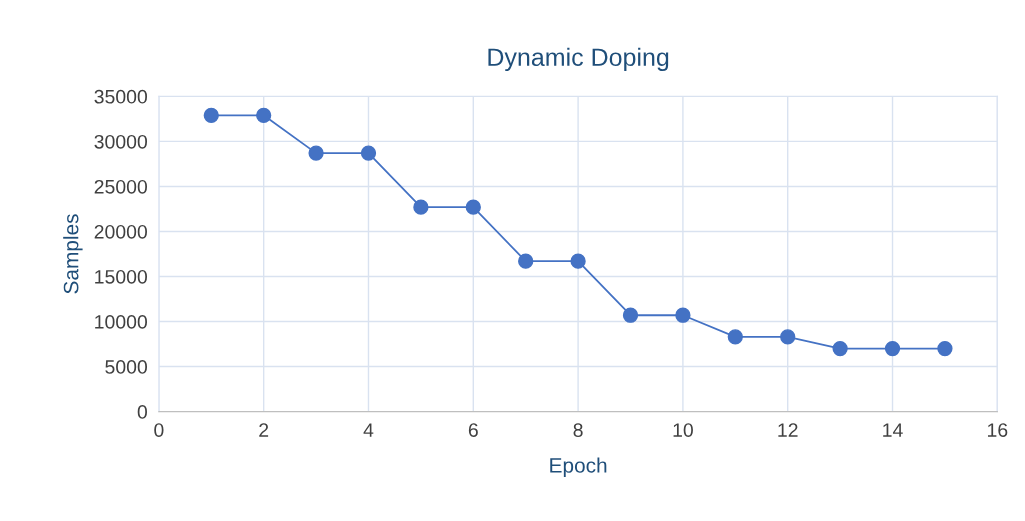  What do you see at coordinates (121, 231) in the screenshot?
I see `y-tick-label: 20000` at bounding box center [121, 231].